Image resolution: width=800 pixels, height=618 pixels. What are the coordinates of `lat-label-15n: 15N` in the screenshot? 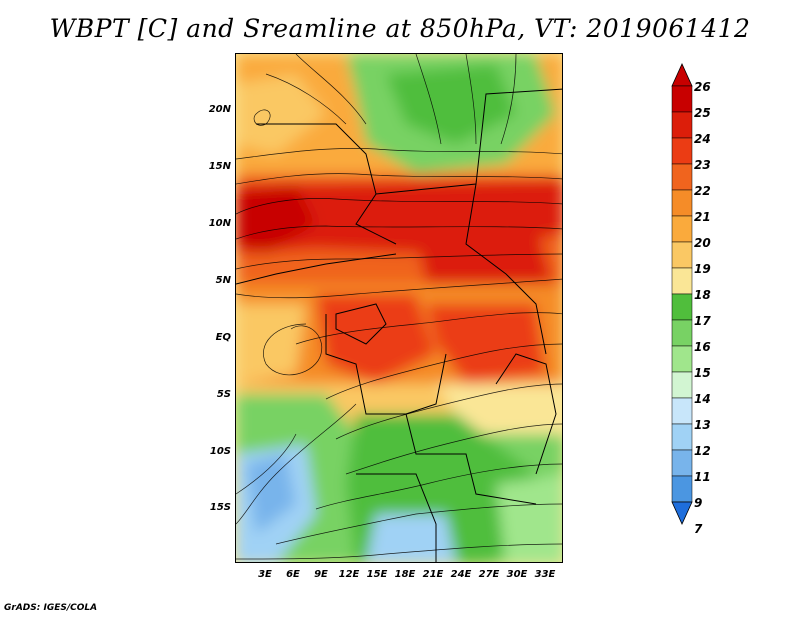 It's located at (219, 166).